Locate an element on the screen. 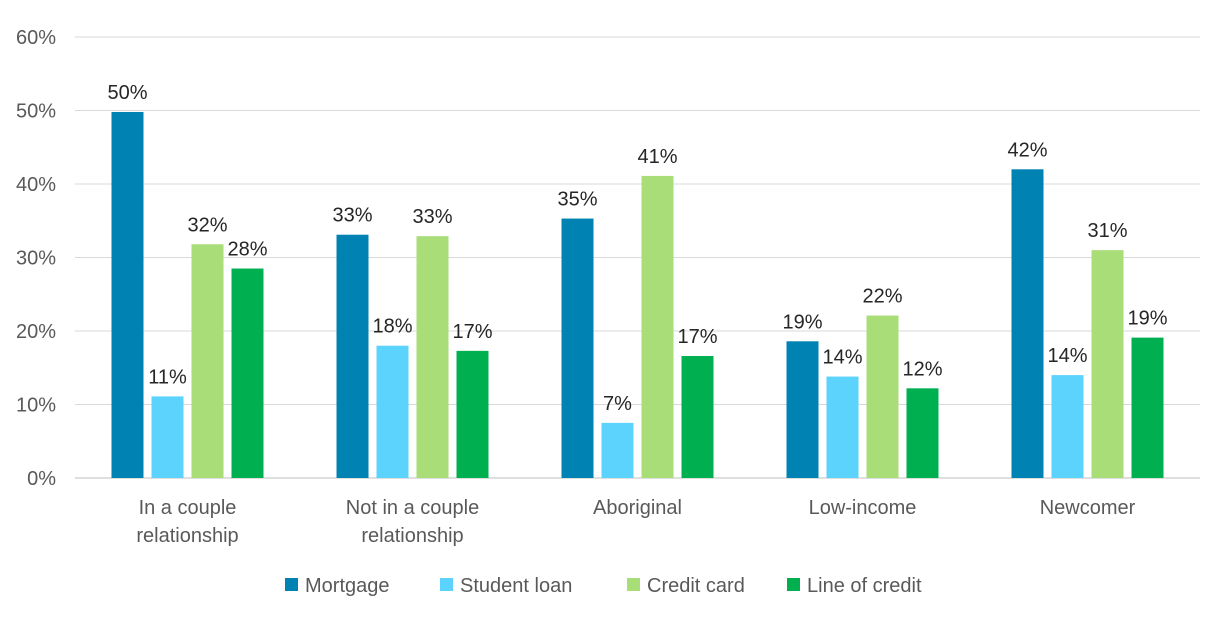  data-label: 22% is located at coordinates (882, 297).